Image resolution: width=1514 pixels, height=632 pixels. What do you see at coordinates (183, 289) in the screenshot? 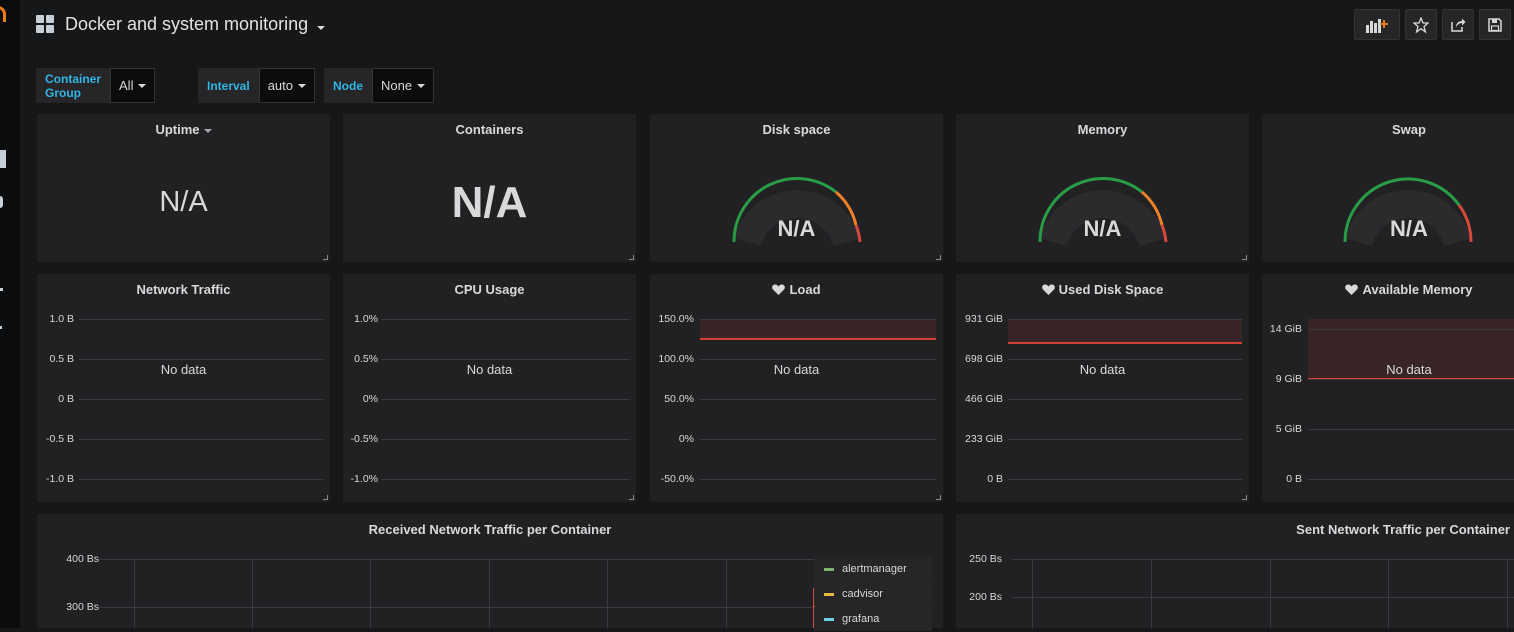
I see `panel-title: Network Traffic` at bounding box center [183, 289].